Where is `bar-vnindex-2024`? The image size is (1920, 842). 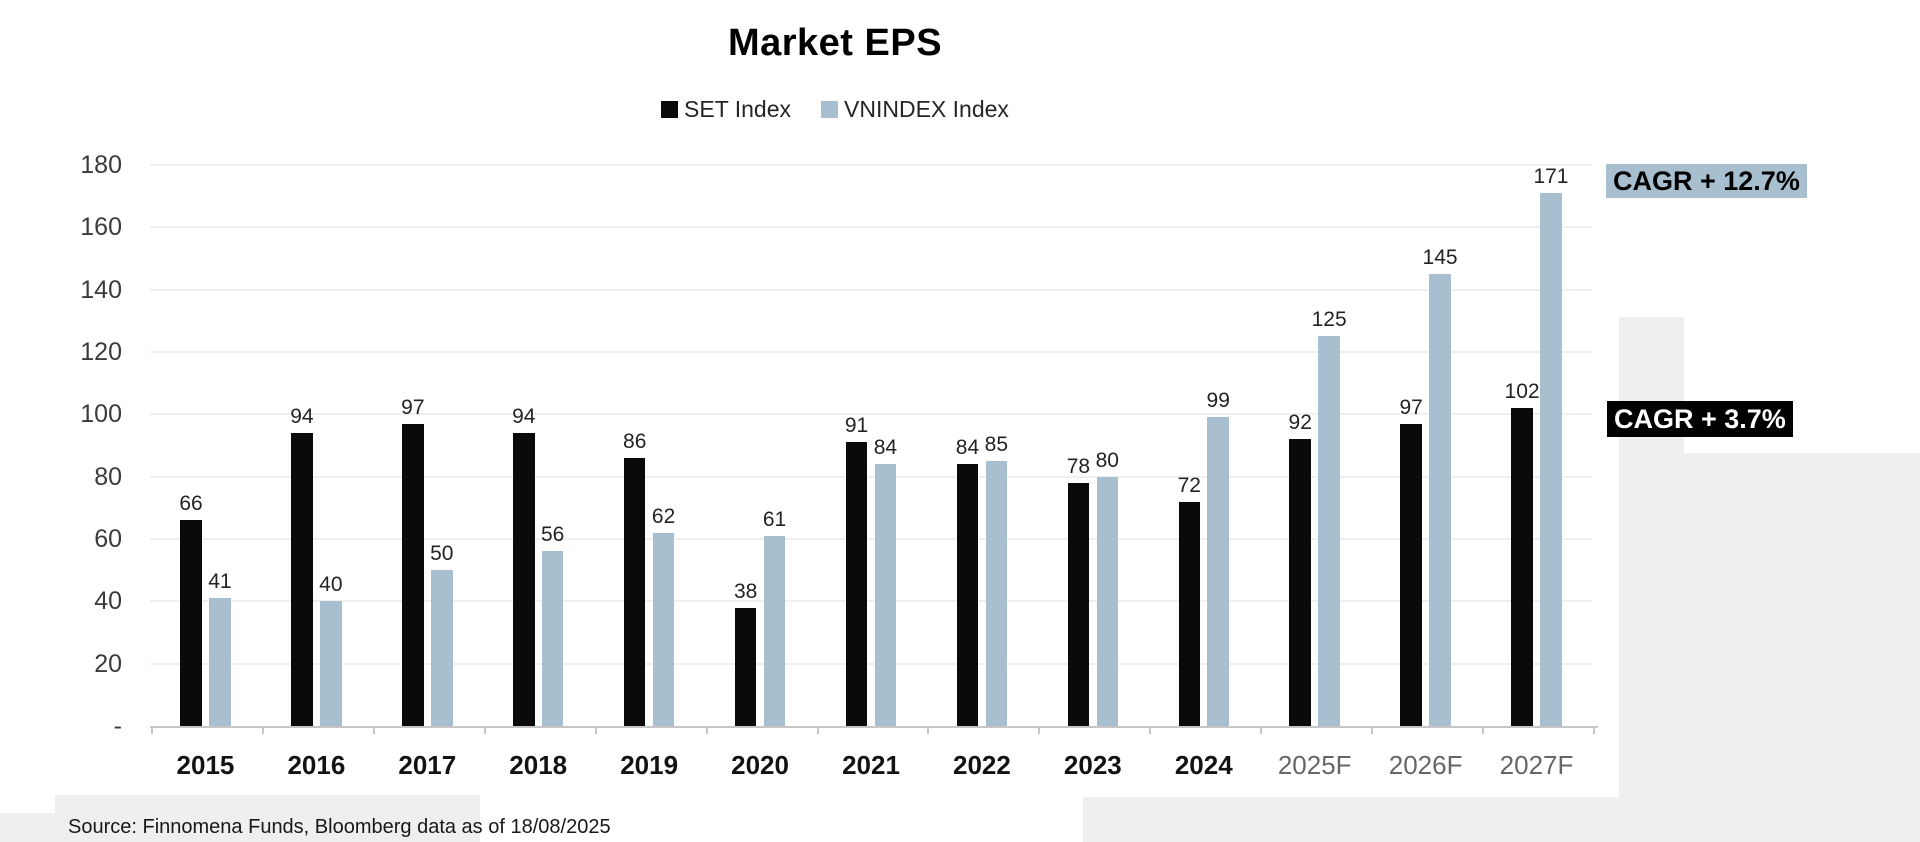 bar-vnindex-2024 is located at coordinates (1218, 571).